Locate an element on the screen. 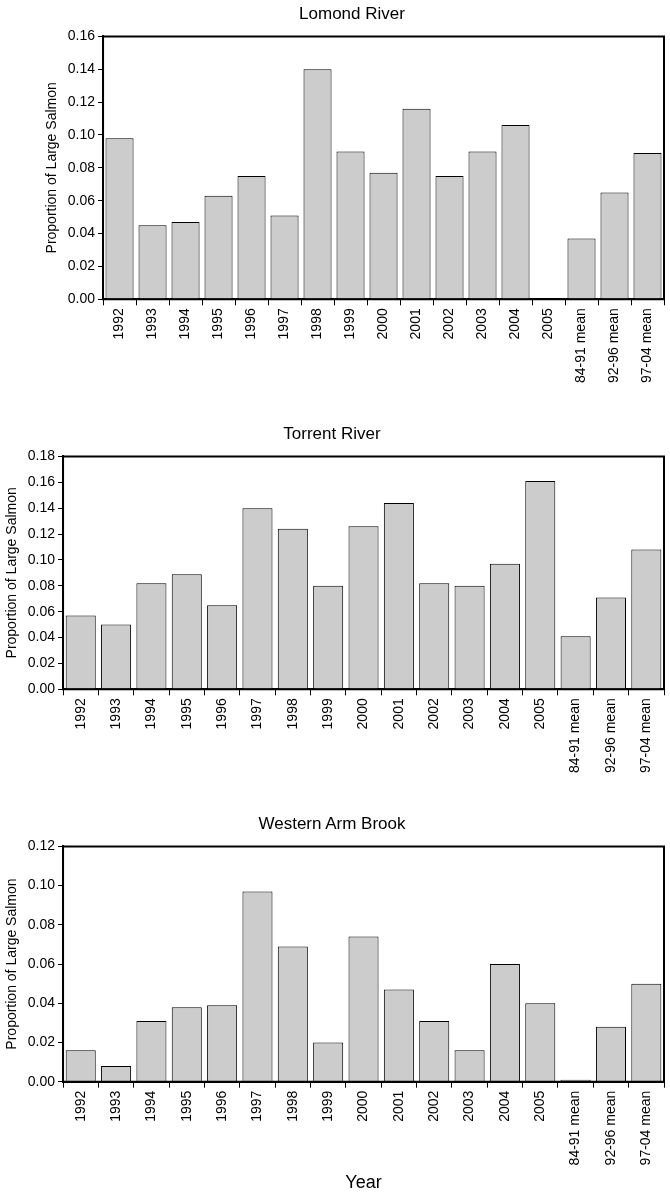 The height and width of the screenshot is (1202, 670). chart-title: Western Arm Brook is located at coordinates (332, 823).